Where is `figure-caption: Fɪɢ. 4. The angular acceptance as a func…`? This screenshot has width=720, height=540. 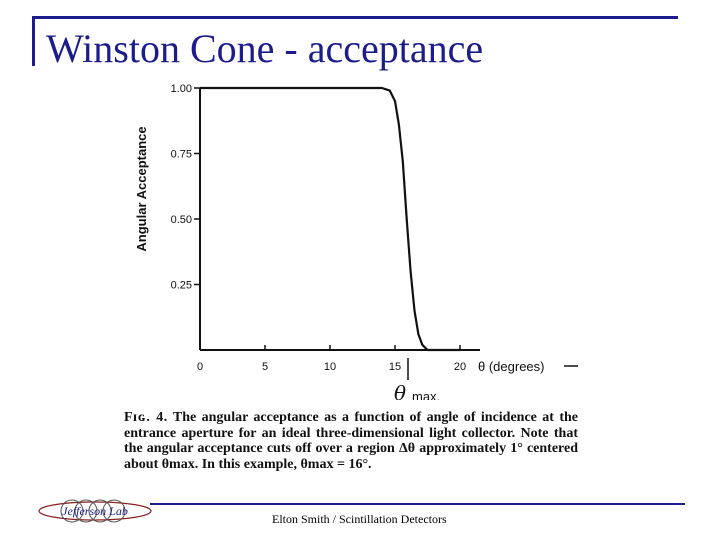
figure-caption: Fɪɢ. 4. The angular acceptance as a func… is located at coordinates (351, 441).